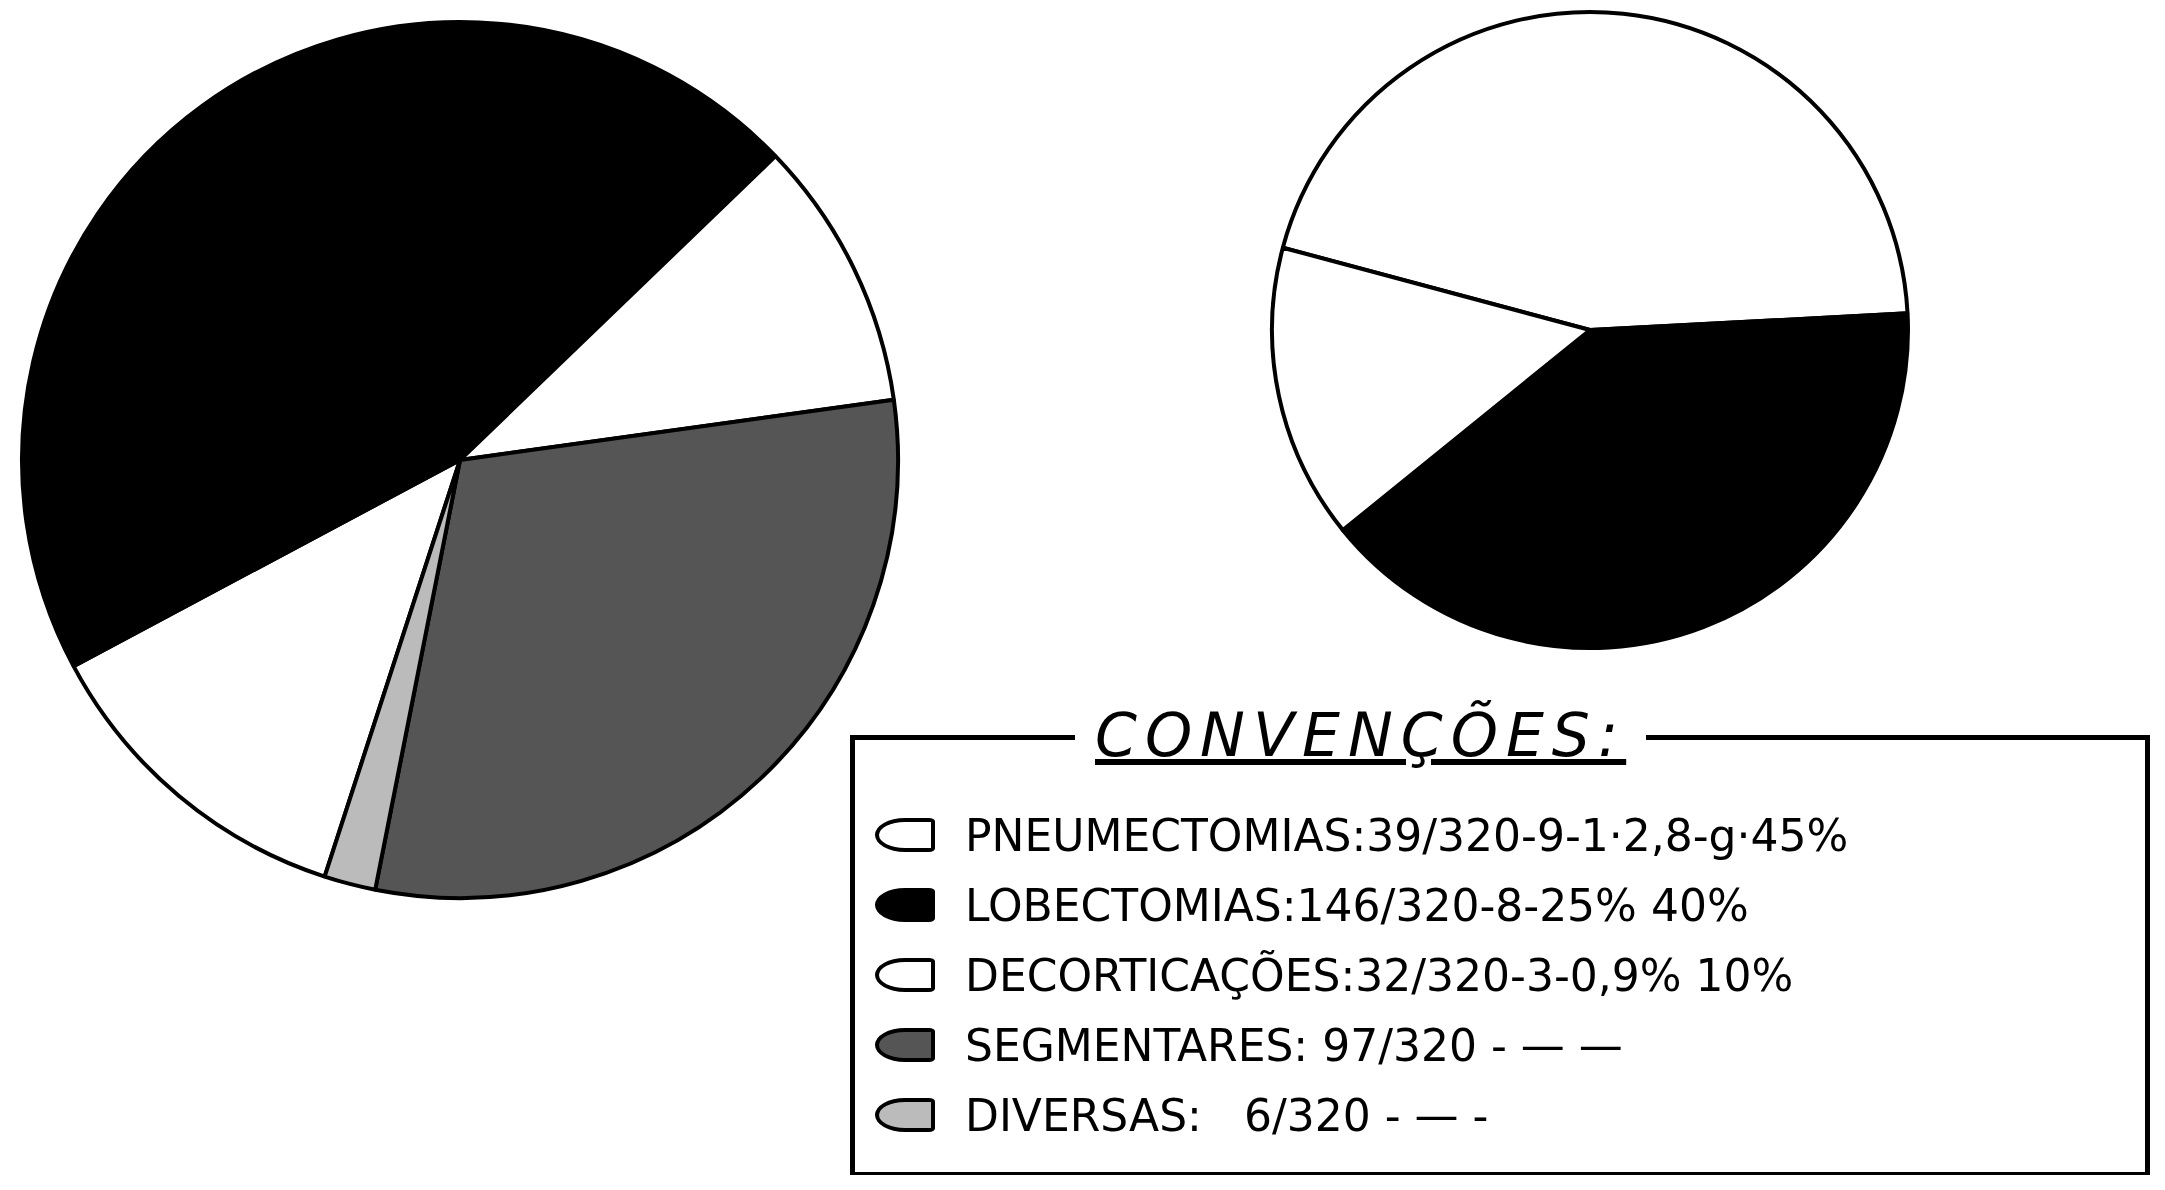 The width and height of the screenshot is (2165, 1190). I want to click on category-label: SEGMENTARES: 97/320 - — —, so click(1294, 1045).